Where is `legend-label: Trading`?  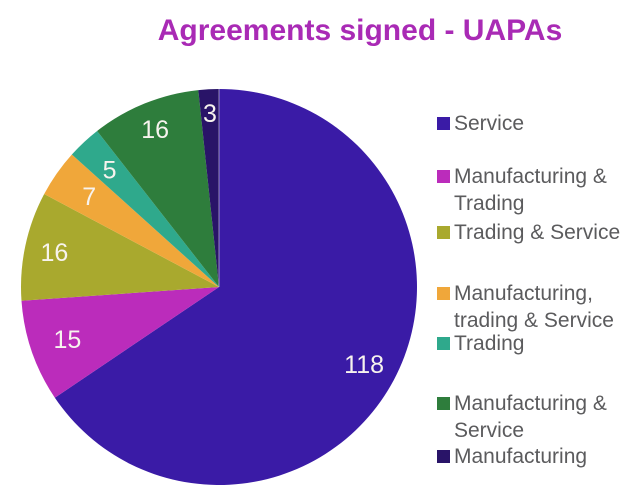 legend-label: Trading is located at coordinates (489, 343).